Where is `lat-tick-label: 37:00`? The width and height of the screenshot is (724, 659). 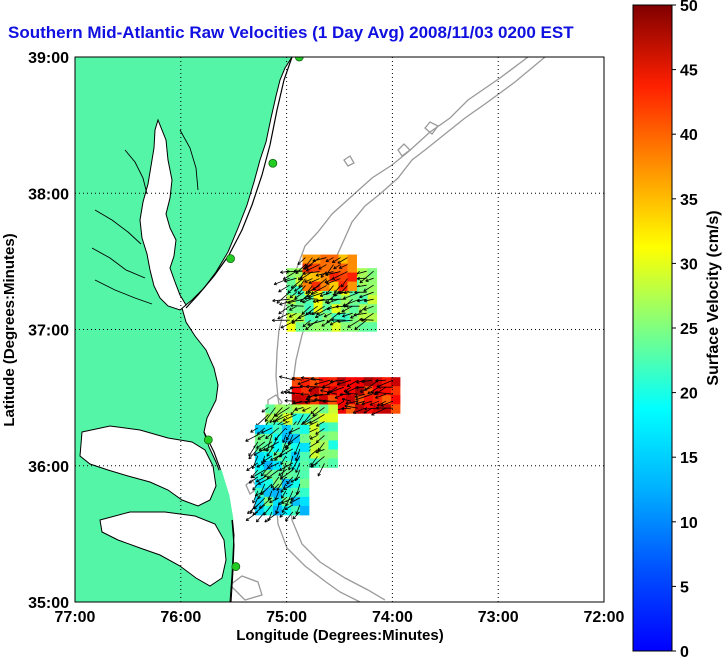
lat-tick-label: 37:00 is located at coordinates (48, 331).